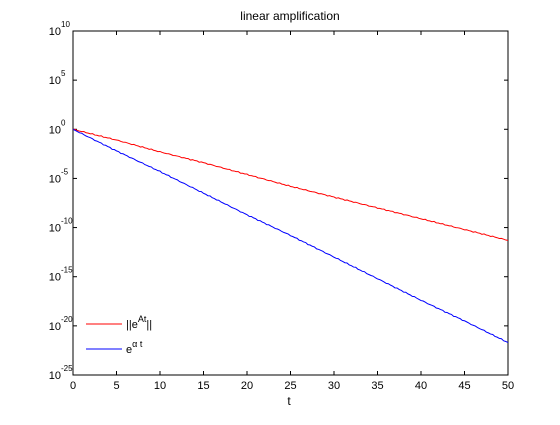 Image resolution: width=560 pixels, height=425 pixels. What do you see at coordinates (137, 344) in the screenshot?
I see `legend-label-superscript: α t` at bounding box center [137, 344].